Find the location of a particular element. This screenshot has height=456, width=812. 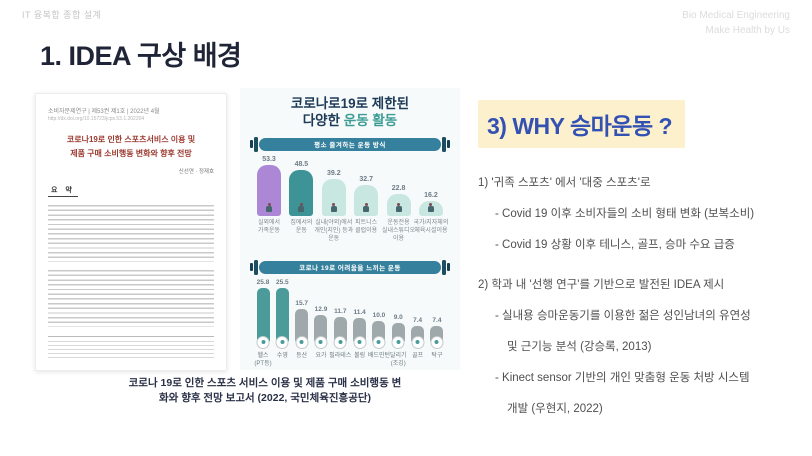

bar-column: 12.9 요가 is located at coordinates (321, 332).